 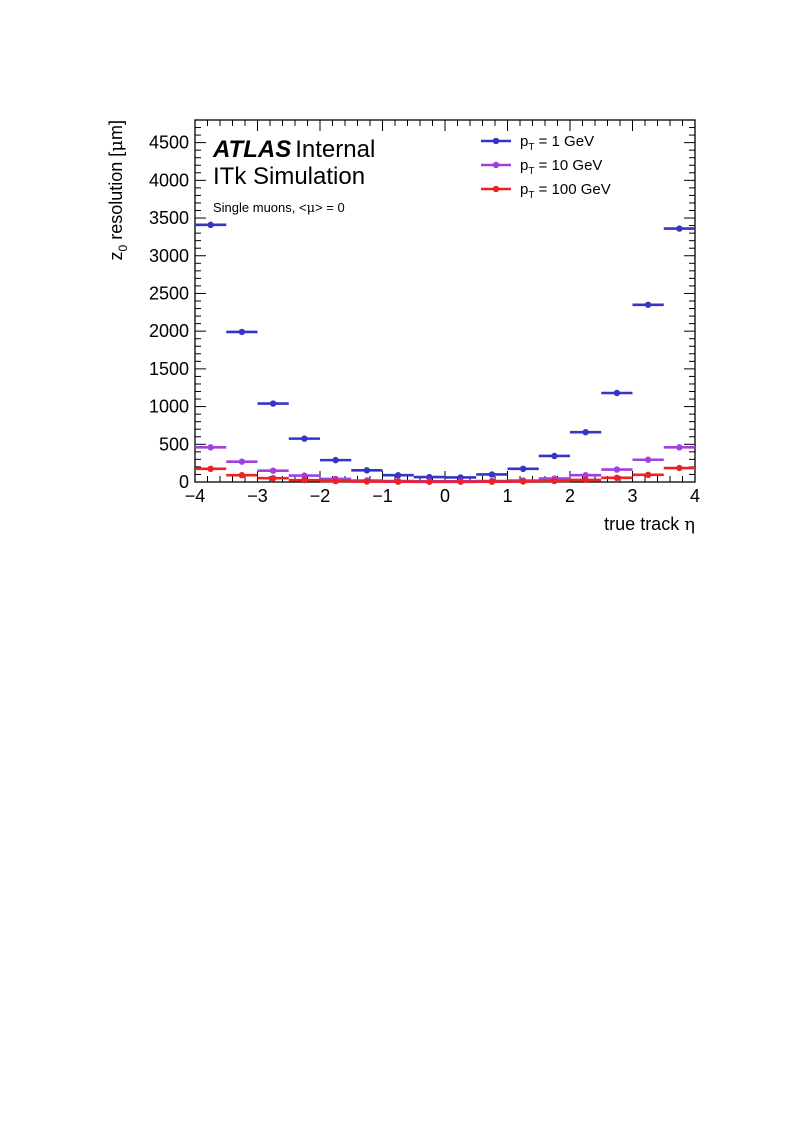 I want to click on sample-mu: μ, so click(x=311, y=208).